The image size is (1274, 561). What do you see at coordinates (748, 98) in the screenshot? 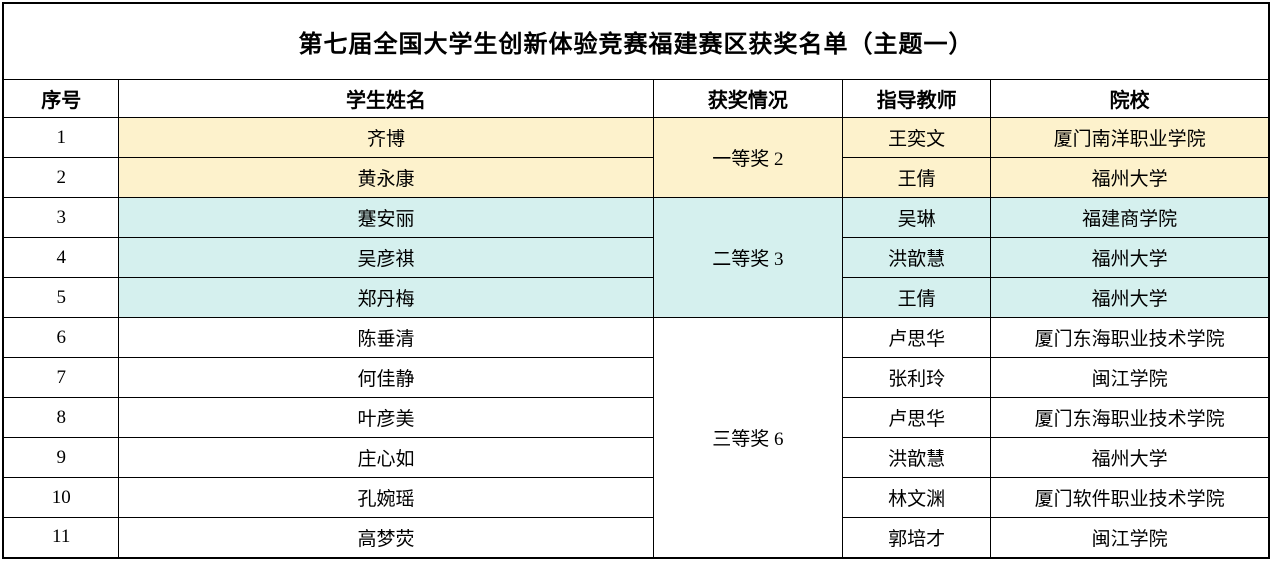
I see `column-header-award: 获奖情况` at bounding box center [748, 98].